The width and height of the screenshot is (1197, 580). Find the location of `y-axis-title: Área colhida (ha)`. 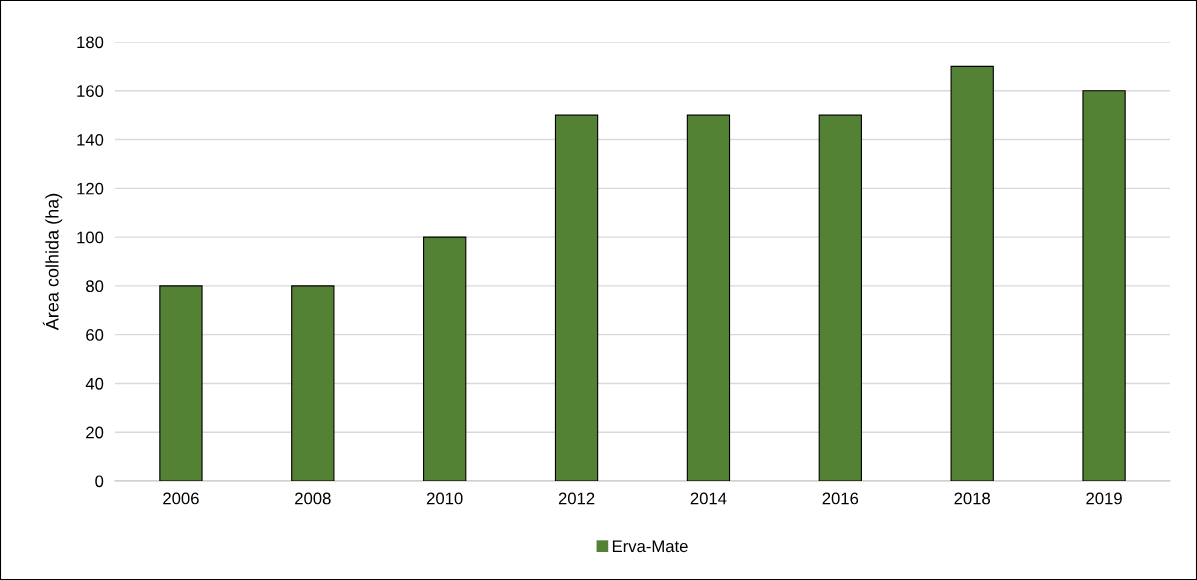

y-axis-title: Área colhida (ha) is located at coordinates (52, 262).